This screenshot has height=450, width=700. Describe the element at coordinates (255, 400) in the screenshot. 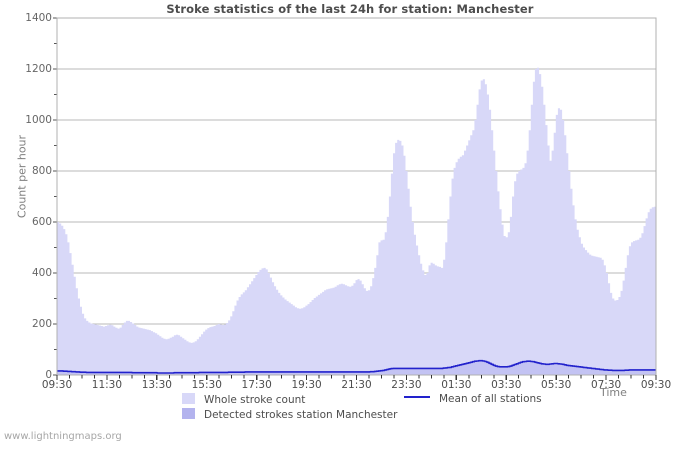

I see `legend-label: Whole stroke count` at that location.